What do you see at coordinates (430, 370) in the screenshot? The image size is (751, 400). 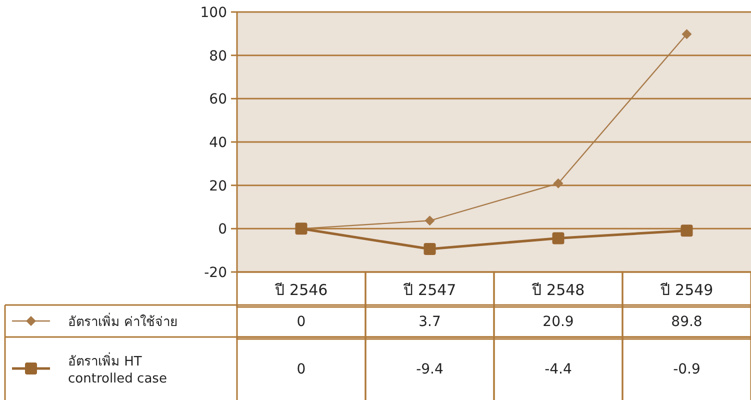 I see `data-label: -9.4` at bounding box center [430, 370].